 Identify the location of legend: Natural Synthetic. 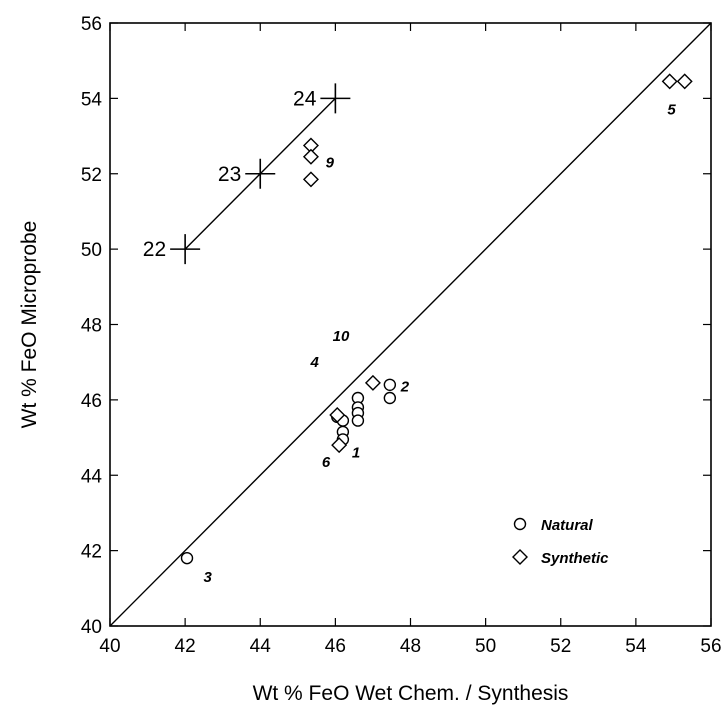
(560, 542).